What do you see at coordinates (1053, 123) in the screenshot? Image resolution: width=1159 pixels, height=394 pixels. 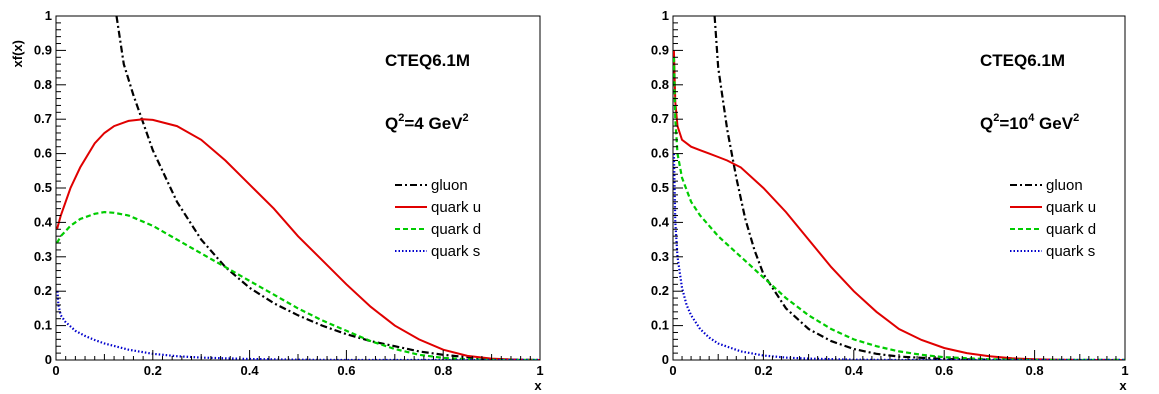 I see `q2-unit: GeV` at bounding box center [1053, 123].